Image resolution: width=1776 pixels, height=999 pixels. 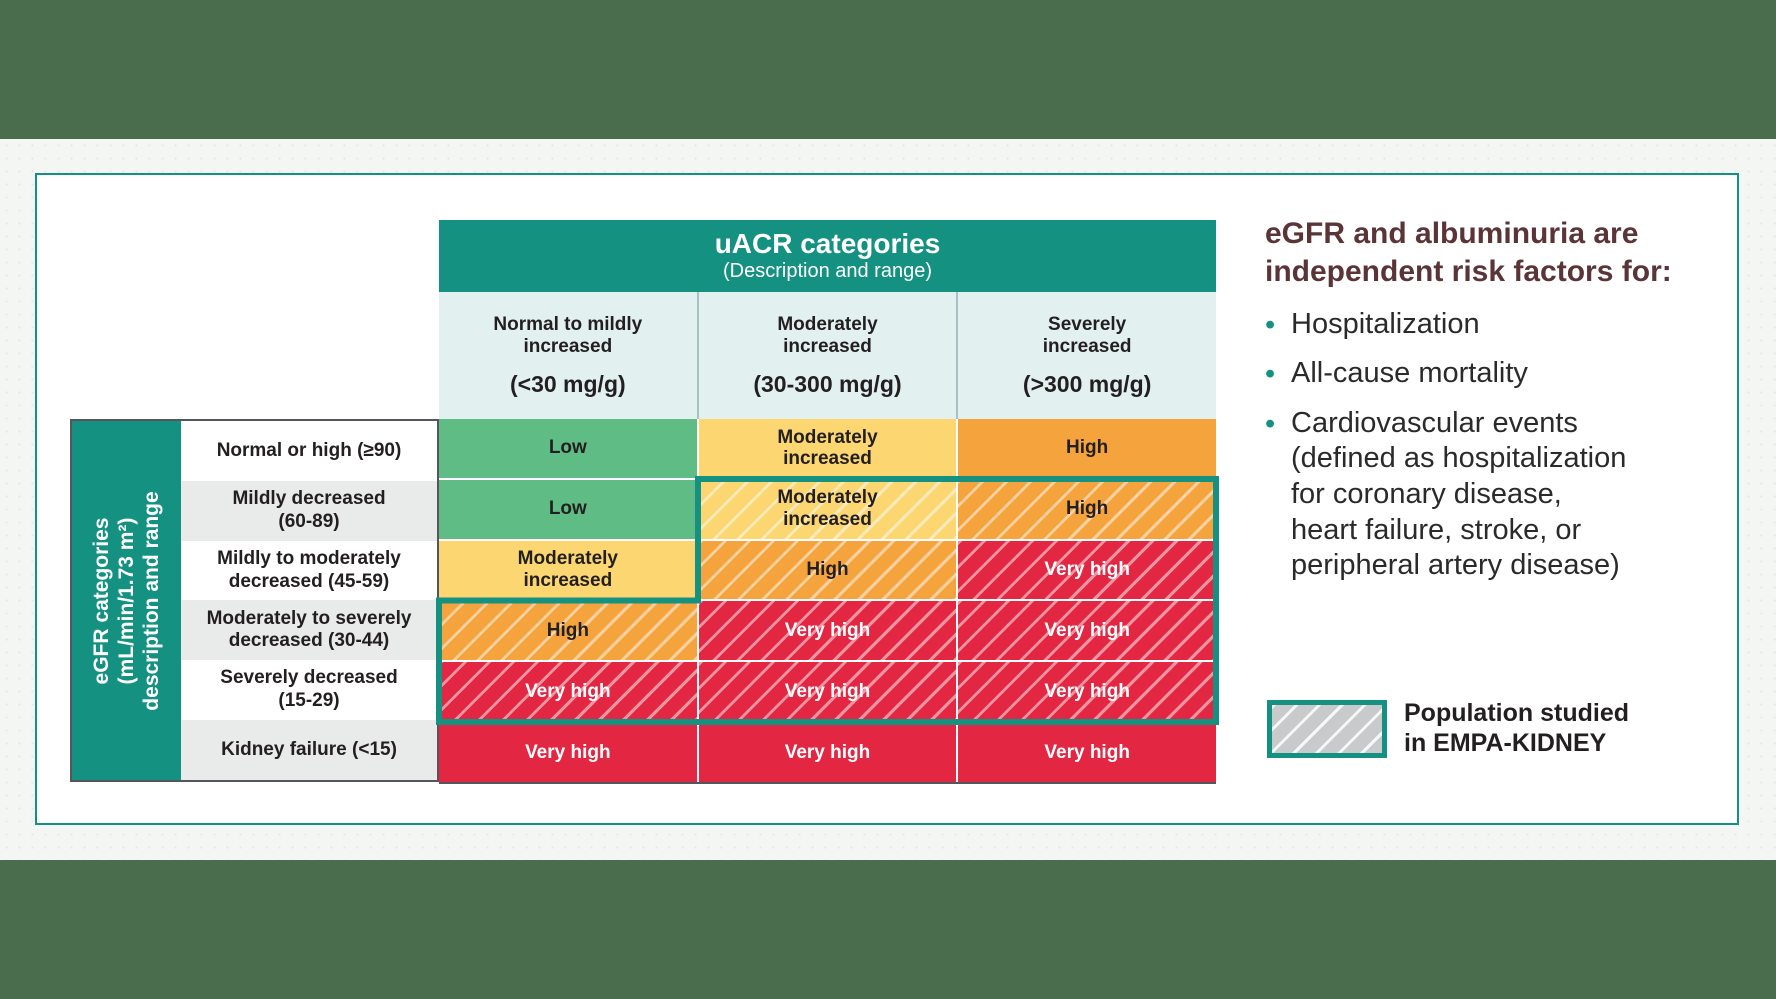 I want to click on column-header-severely-increased: Severely increased (>300 mg/g), so click(x=1087, y=355).